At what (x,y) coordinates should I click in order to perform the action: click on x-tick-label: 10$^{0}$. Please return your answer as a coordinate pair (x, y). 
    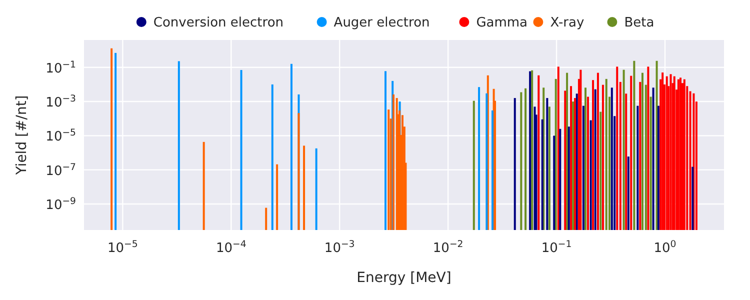
    Looking at the image, I should click on (665, 247).